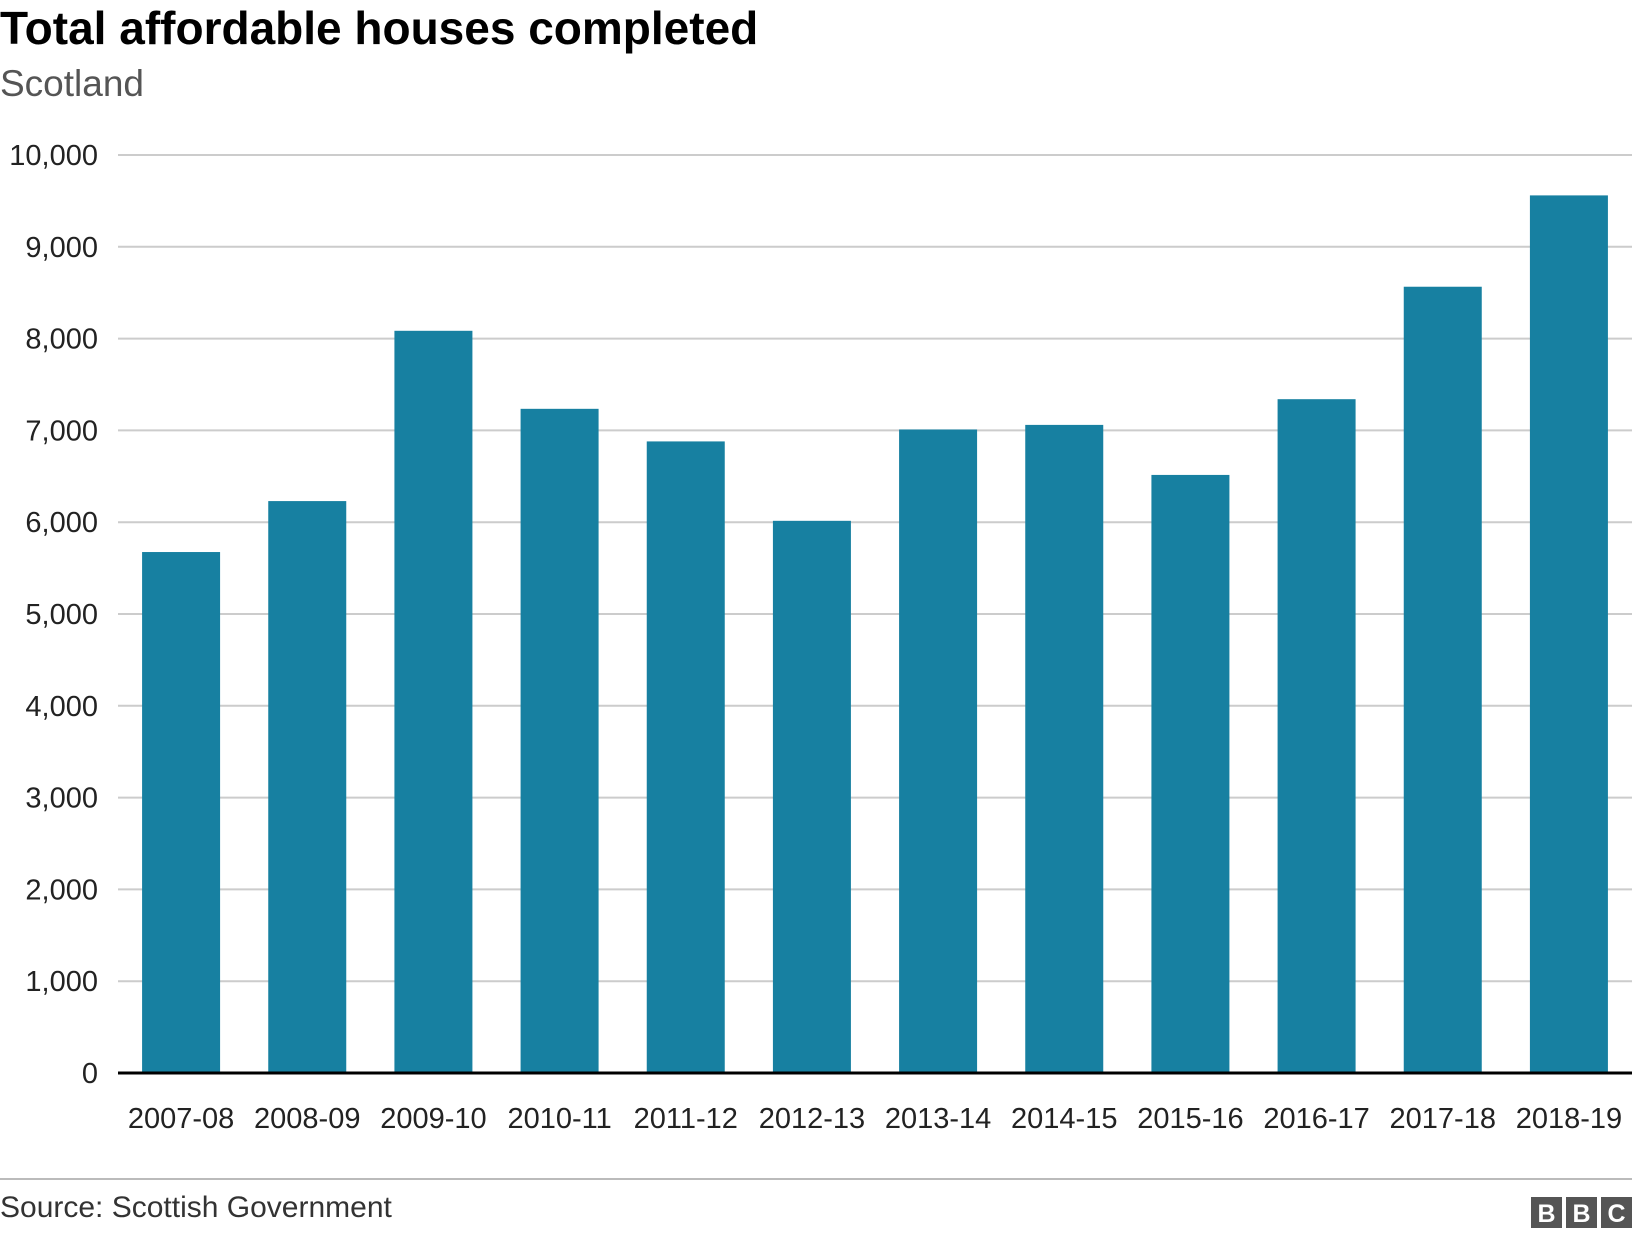  What do you see at coordinates (61, 248) in the screenshot?
I see `y-tick-label: 9,000` at bounding box center [61, 248].